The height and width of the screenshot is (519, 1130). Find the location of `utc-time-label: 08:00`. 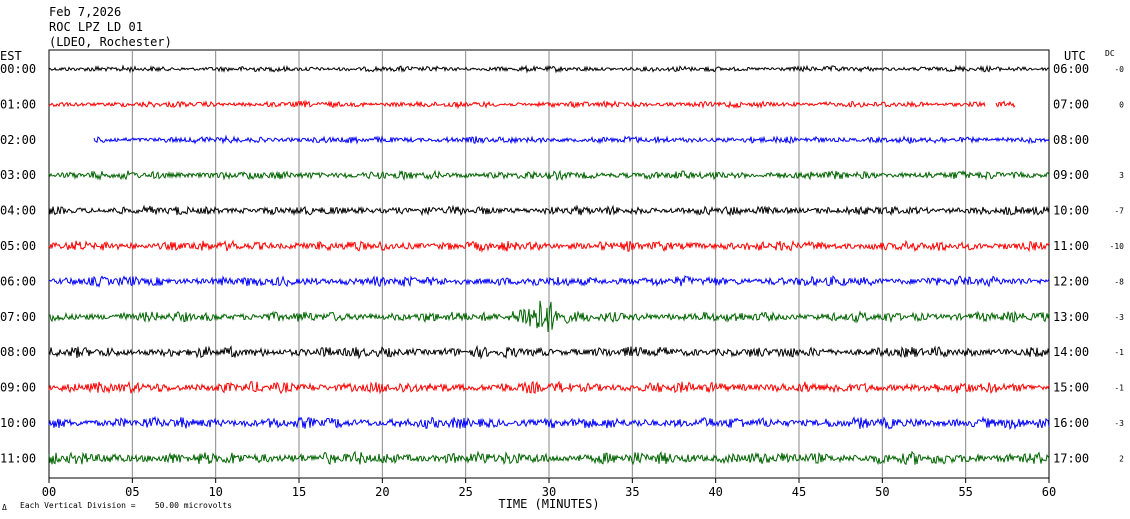

utc-time-label: 08:00 is located at coordinates (1071, 140).